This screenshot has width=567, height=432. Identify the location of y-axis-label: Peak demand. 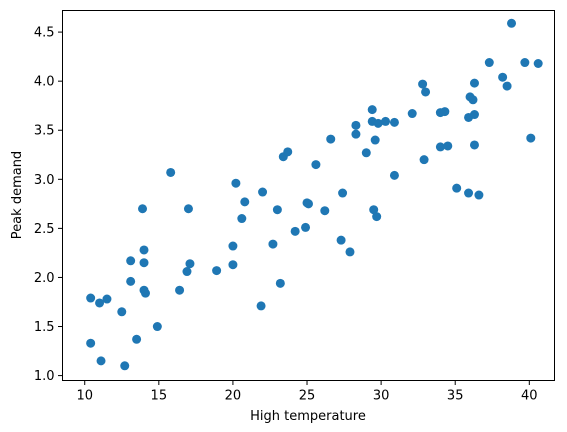
(17, 195).